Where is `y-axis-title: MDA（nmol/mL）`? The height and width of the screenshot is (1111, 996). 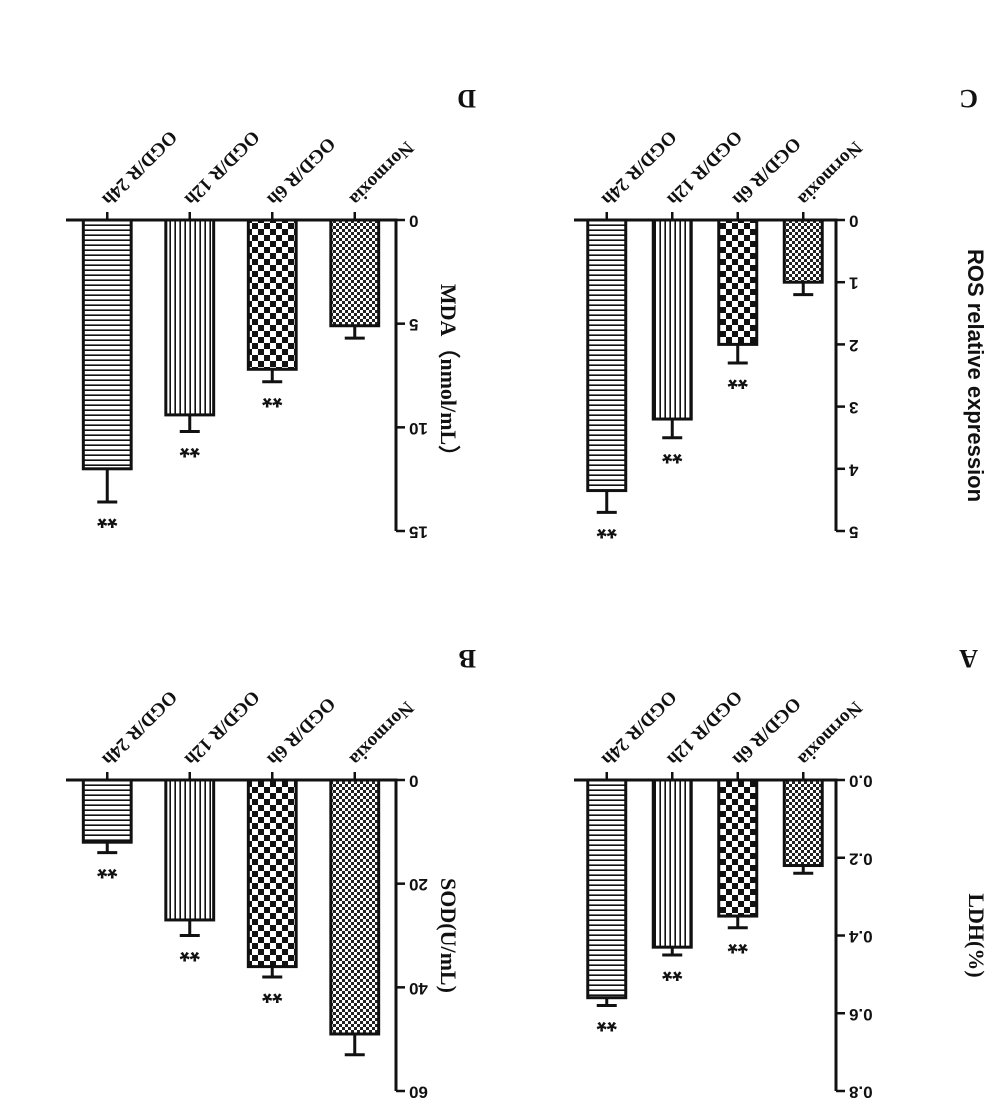
y-axis-title: MDA（nmol/mL） is located at coordinates (448, 375).